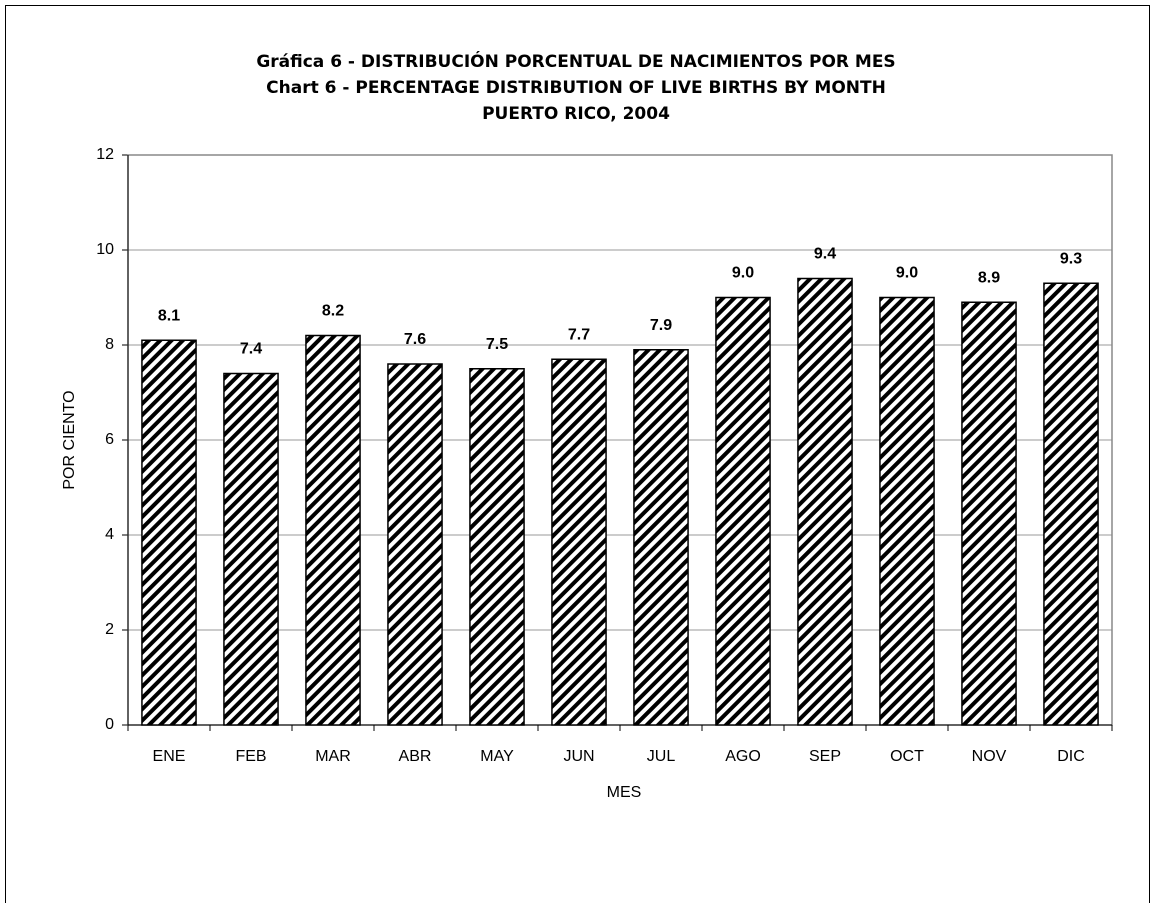  What do you see at coordinates (333, 756) in the screenshot?
I see `x-tick-label: MAR` at bounding box center [333, 756].